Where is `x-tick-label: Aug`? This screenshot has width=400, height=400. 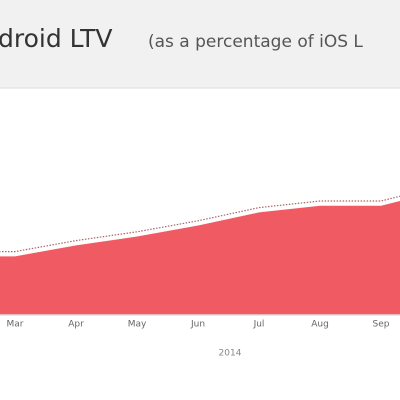 x-tick-label: Aug is located at coordinates (320, 325).